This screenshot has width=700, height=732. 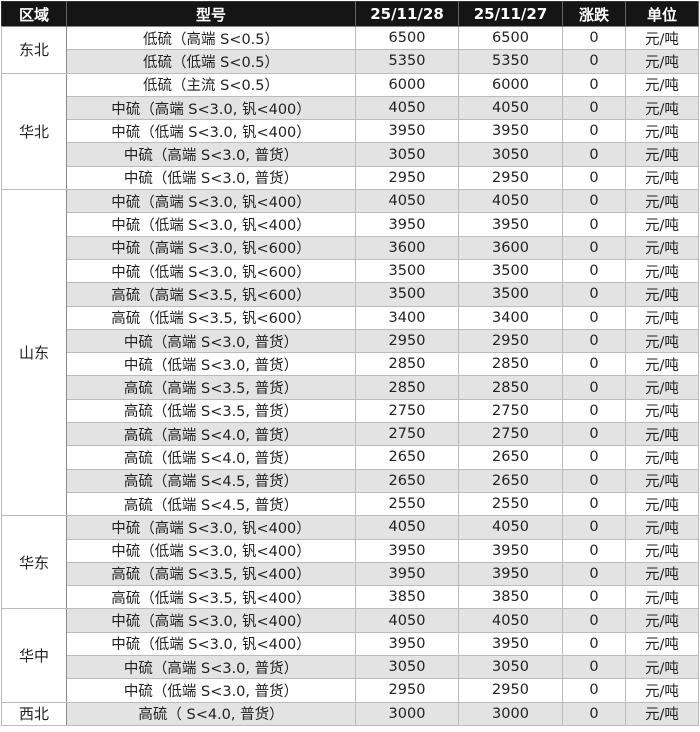 What do you see at coordinates (211, 108) in the screenshot?
I see `grade-cell: 中硫（高端 S<3.0, 钒<400）` at bounding box center [211, 108].